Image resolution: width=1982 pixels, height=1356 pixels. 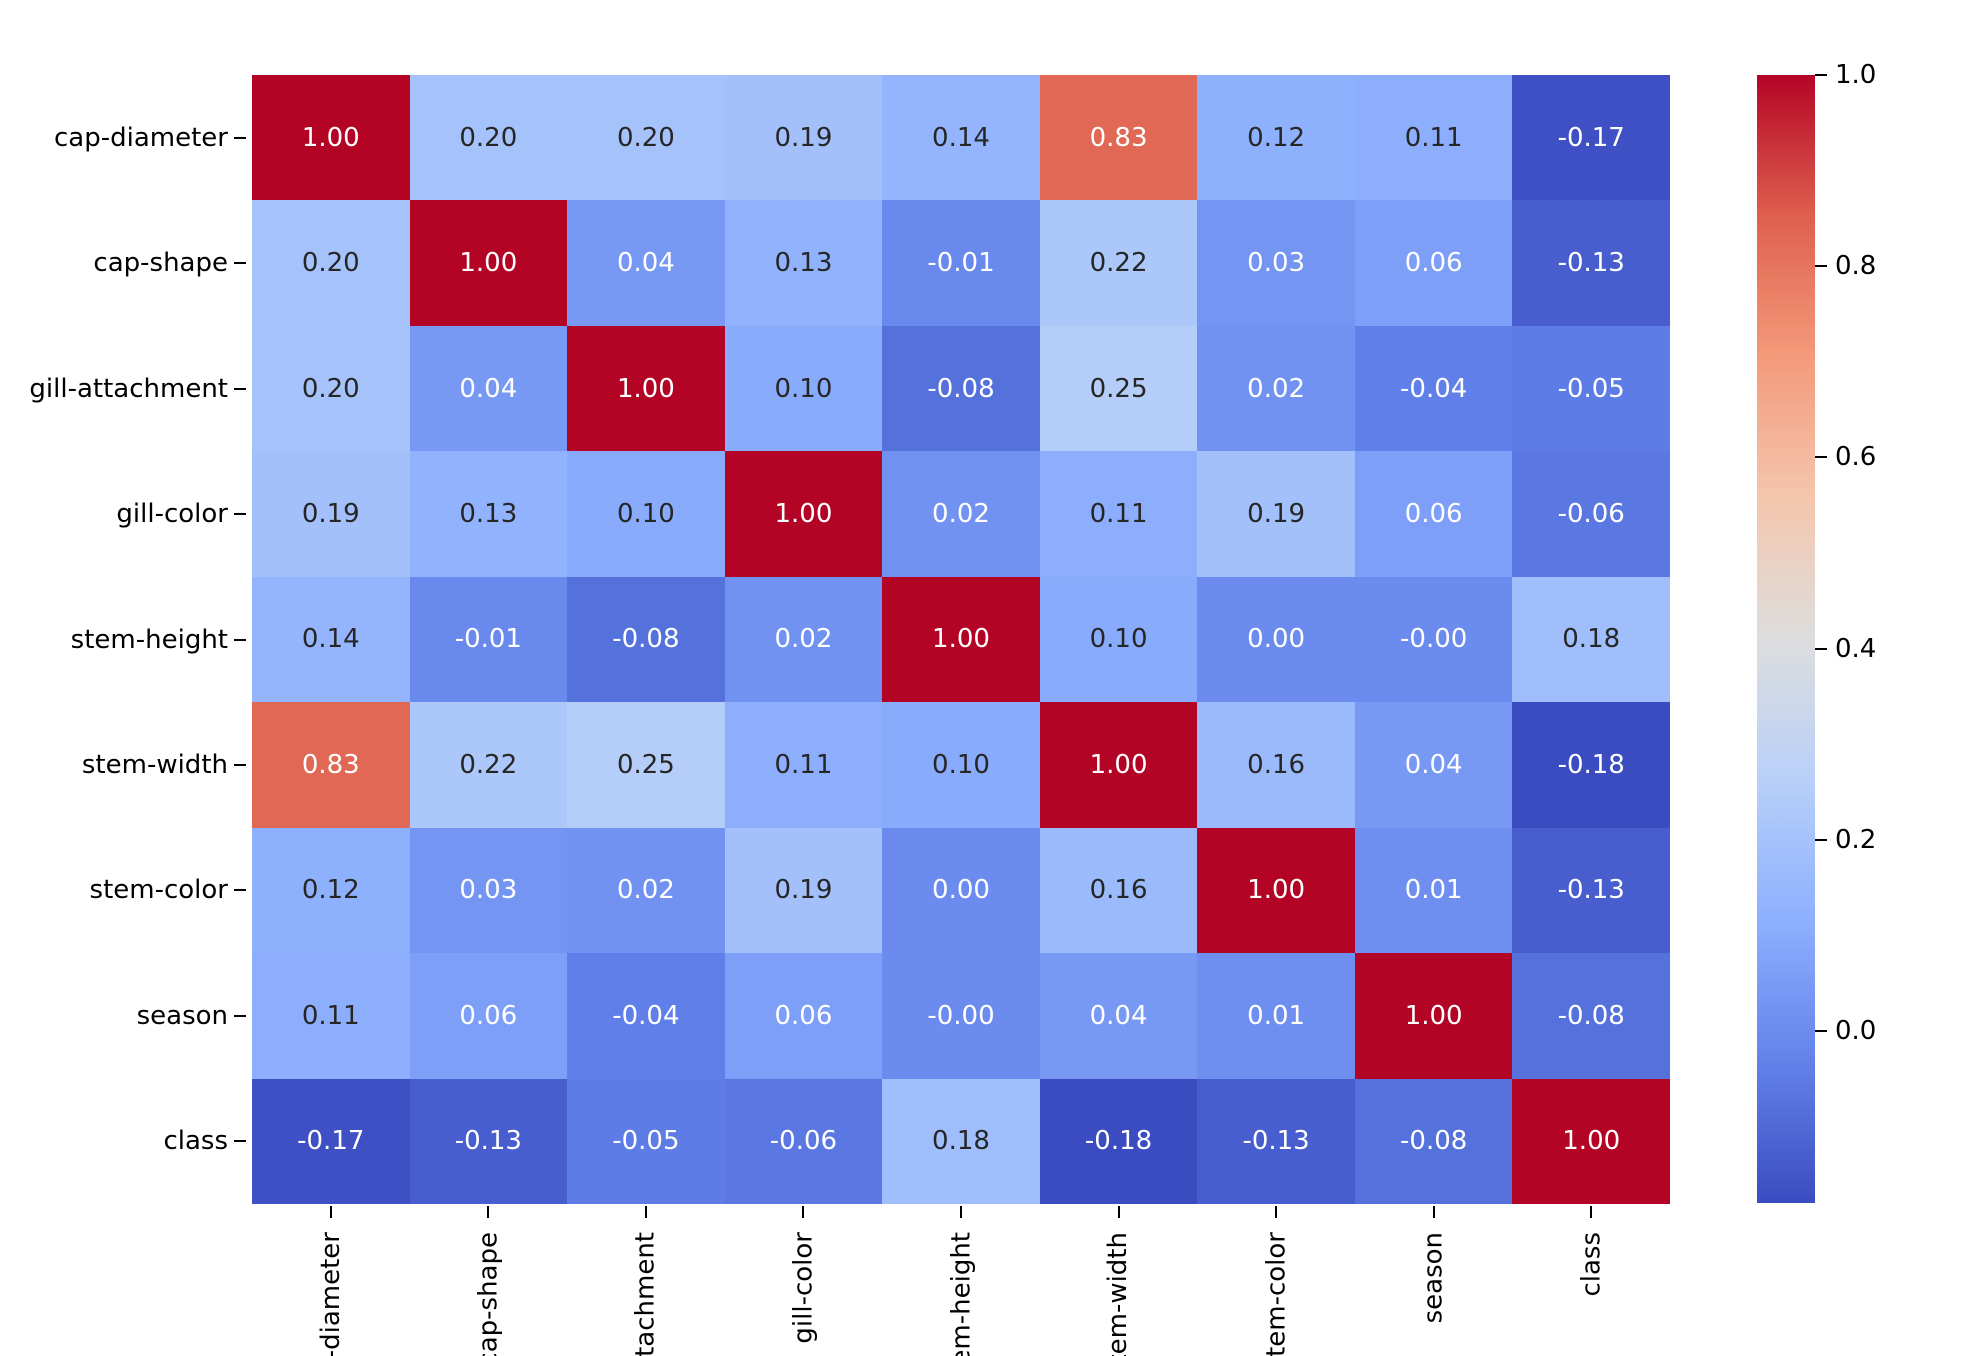 What do you see at coordinates (488, 765) in the screenshot?
I see `heatmap-cell-stem-width-cap-shape: 0.22` at bounding box center [488, 765].